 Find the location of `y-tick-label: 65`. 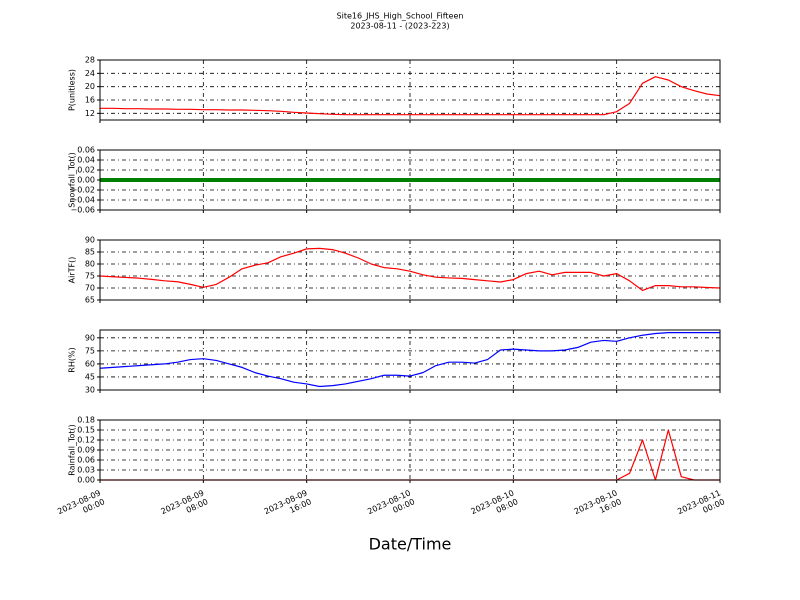

y-tick-label: 65 is located at coordinates (90, 300).